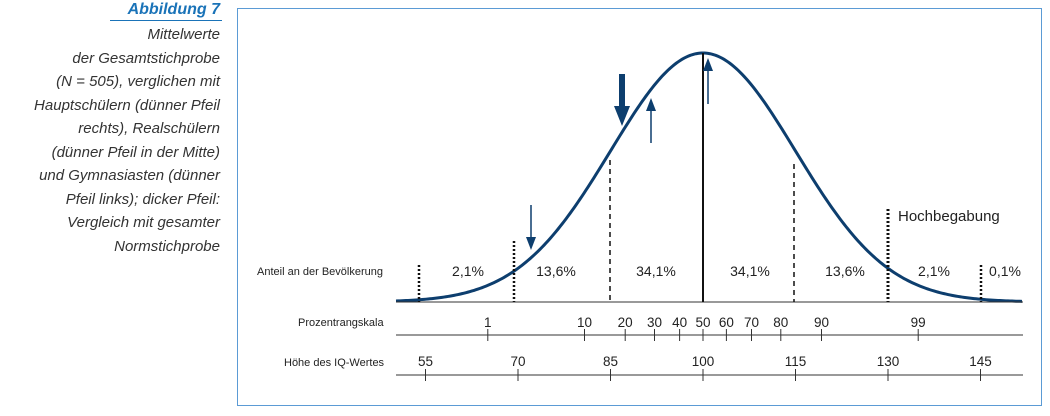 This screenshot has height=416, width=1050. What do you see at coordinates (622, 100) in the screenshot?
I see `thick-arrow-down-icon` at bounding box center [622, 100].